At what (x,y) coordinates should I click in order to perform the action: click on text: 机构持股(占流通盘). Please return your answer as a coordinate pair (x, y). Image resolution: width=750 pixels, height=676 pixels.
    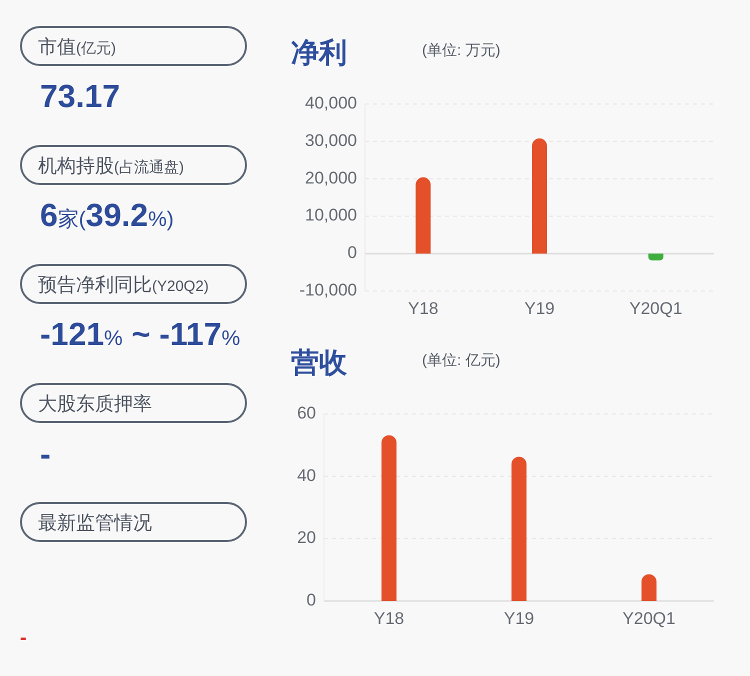
    Looking at the image, I should click on (111, 166).